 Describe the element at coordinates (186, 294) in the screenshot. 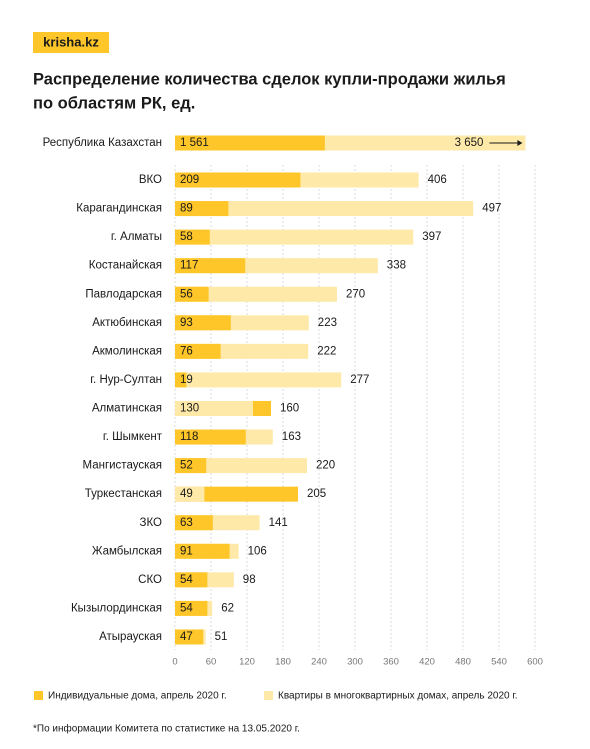

I see `value-label: 56` at that location.